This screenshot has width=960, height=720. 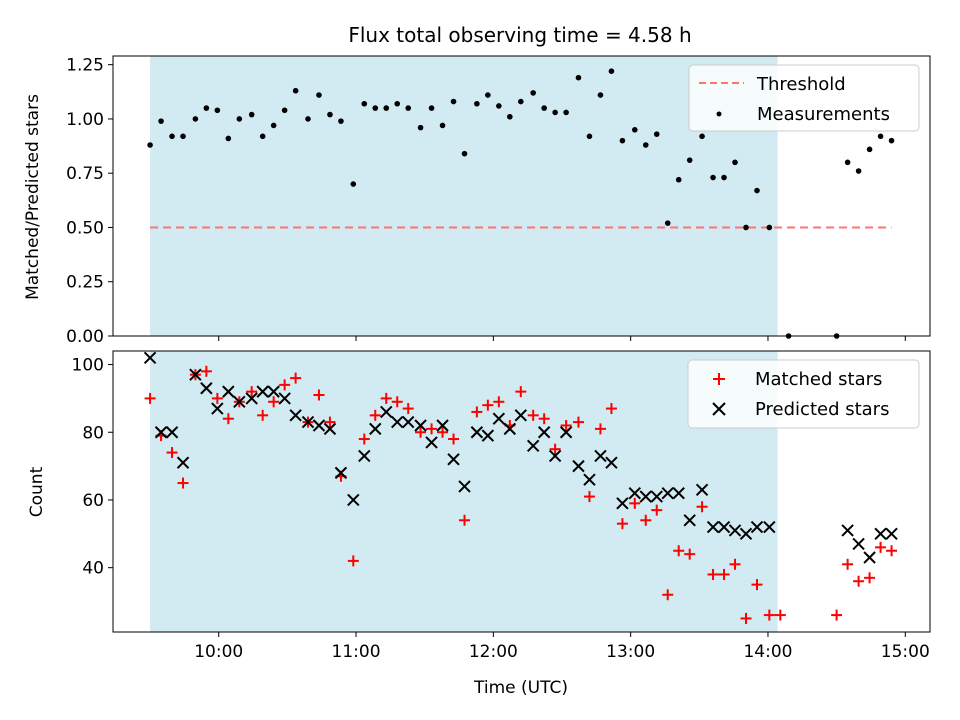 What do you see at coordinates (93, 569) in the screenshot?
I see `y-tick-label: 40` at bounding box center [93, 569].